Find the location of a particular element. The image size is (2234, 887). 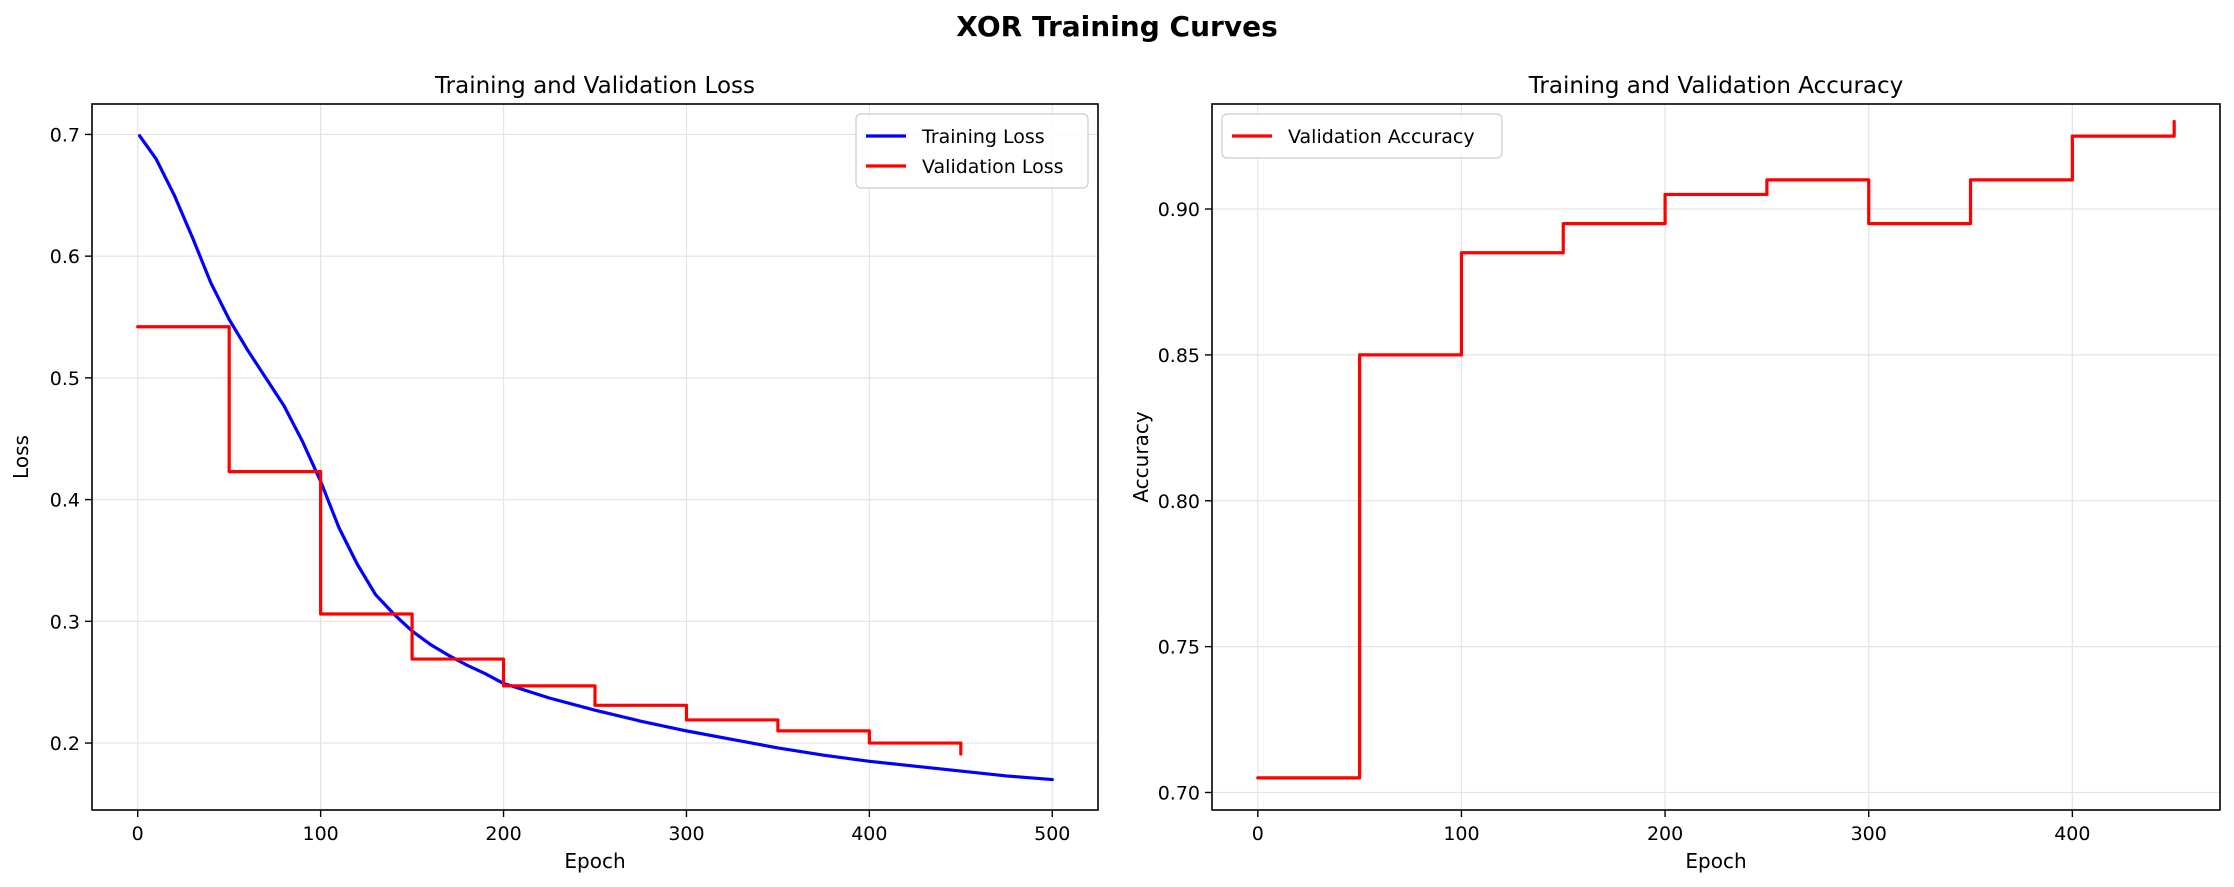

legend-label: Validation Accuracy is located at coordinates (1381, 137).